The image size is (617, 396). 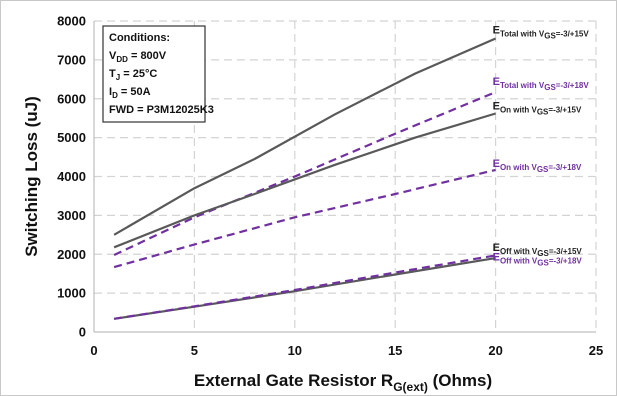 I want to click on condition-line: ID = 50A, so click(x=130, y=93).